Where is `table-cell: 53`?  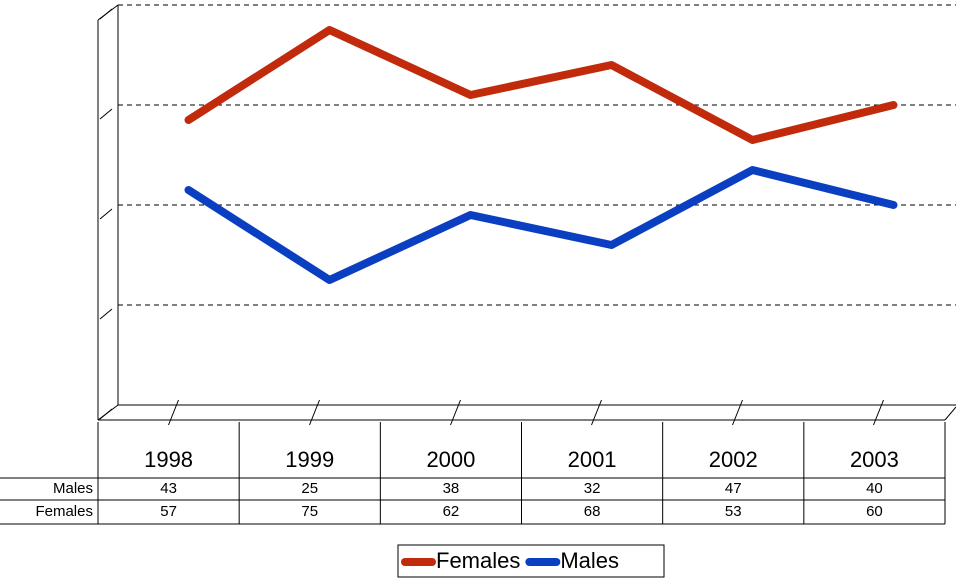
table-cell: 53 is located at coordinates (733, 511).